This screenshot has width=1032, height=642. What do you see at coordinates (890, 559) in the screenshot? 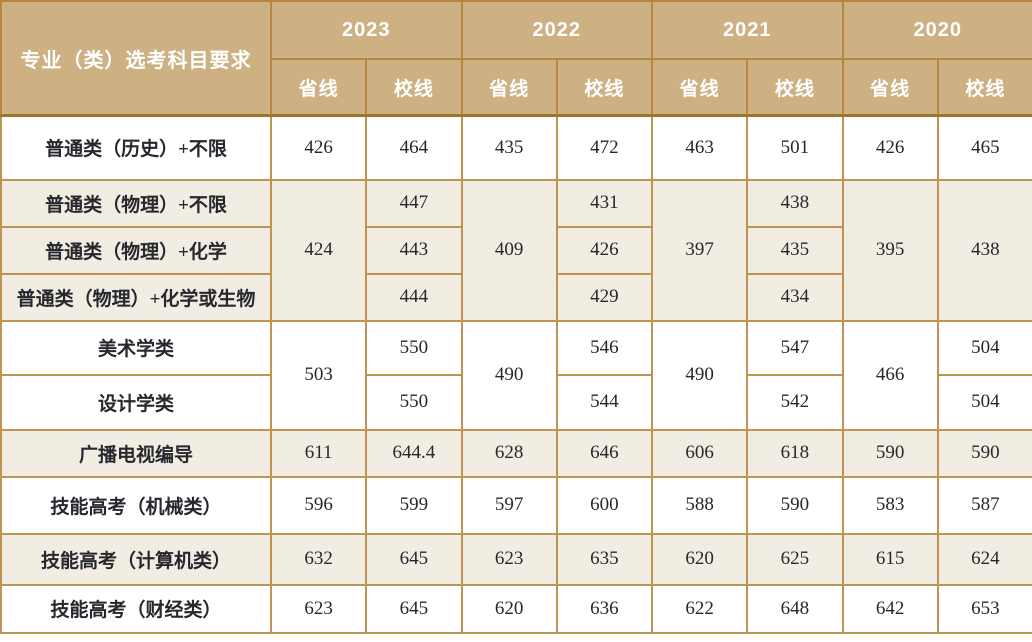
I see `score-cell: 615` at bounding box center [890, 559].